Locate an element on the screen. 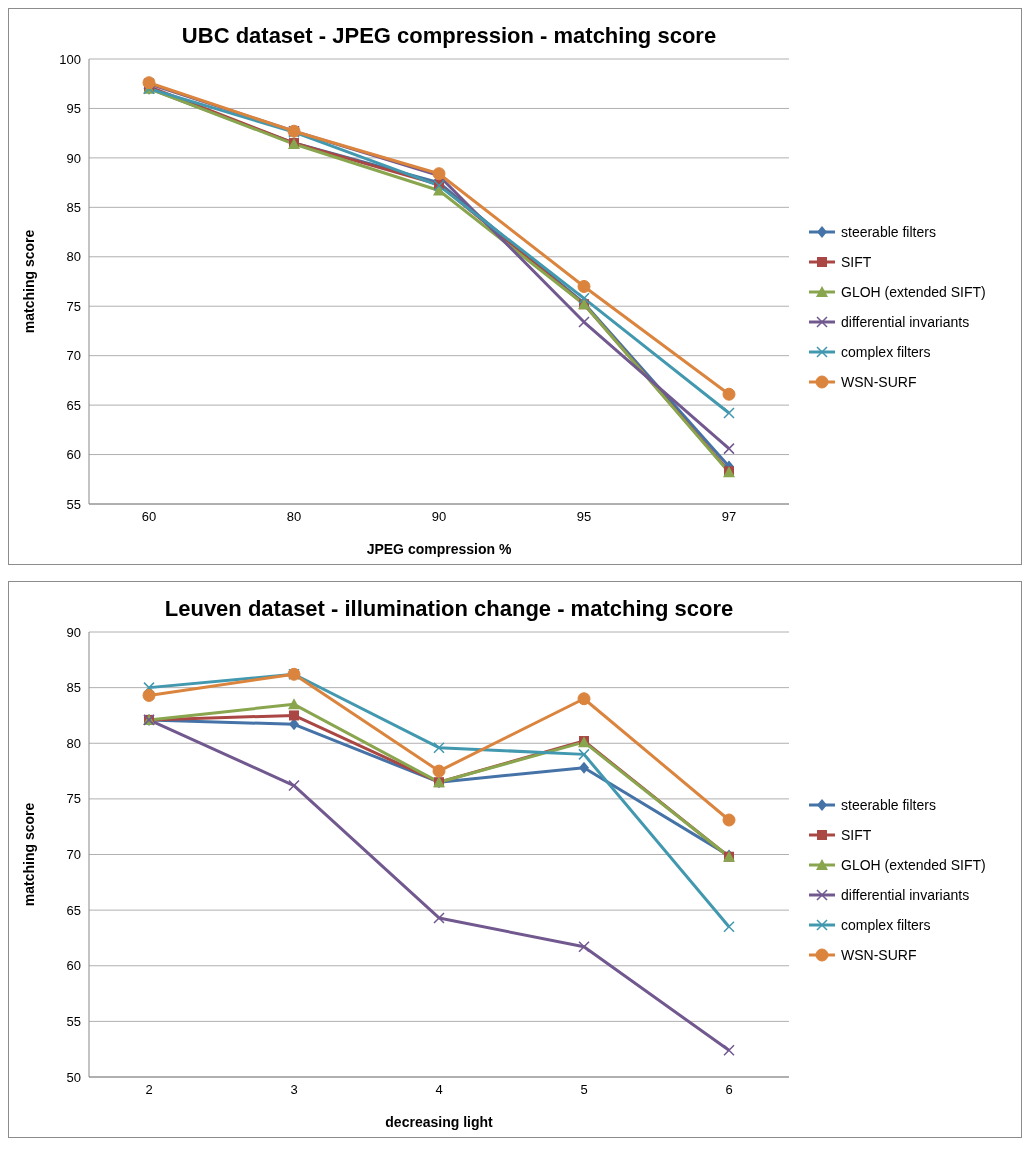 The image size is (1030, 1160). x-tick-label: 4 is located at coordinates (439, 1090).